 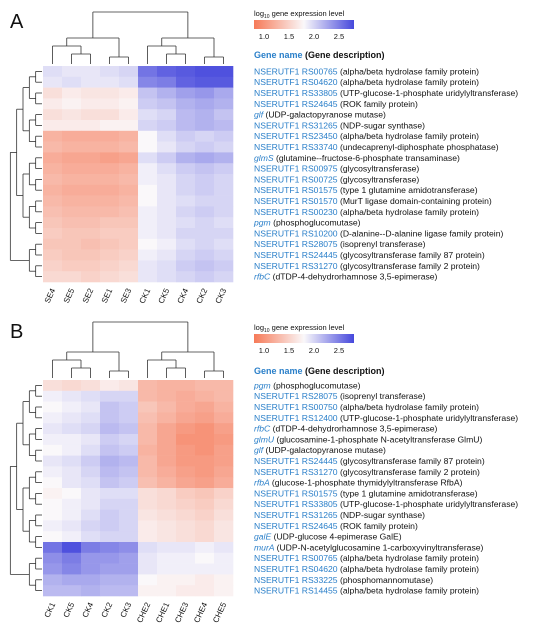 What do you see at coordinates (264, 36) in the screenshot?
I see `legend-tick-label: 1.0` at bounding box center [264, 36].